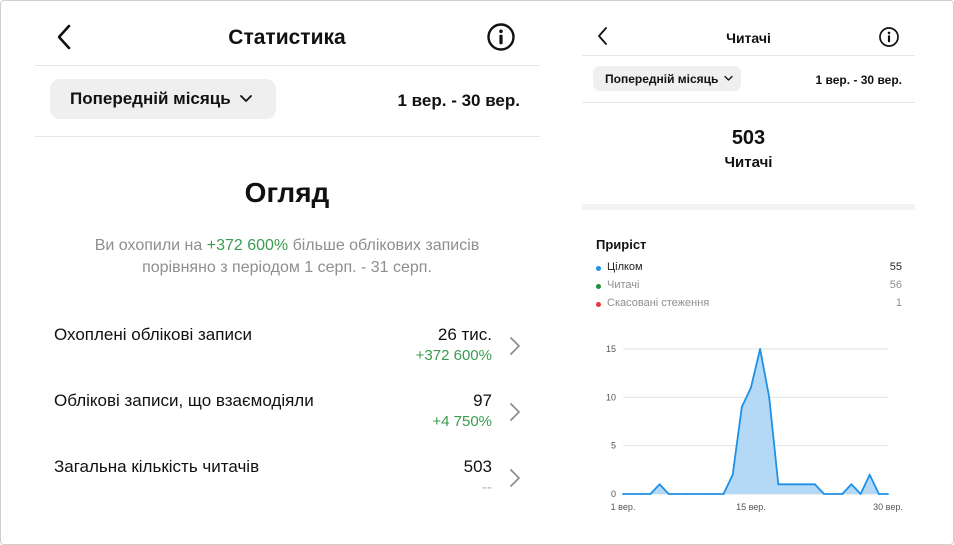 This screenshot has width=954, height=545. I want to click on x-tick-label: 30 вер., so click(888, 507).